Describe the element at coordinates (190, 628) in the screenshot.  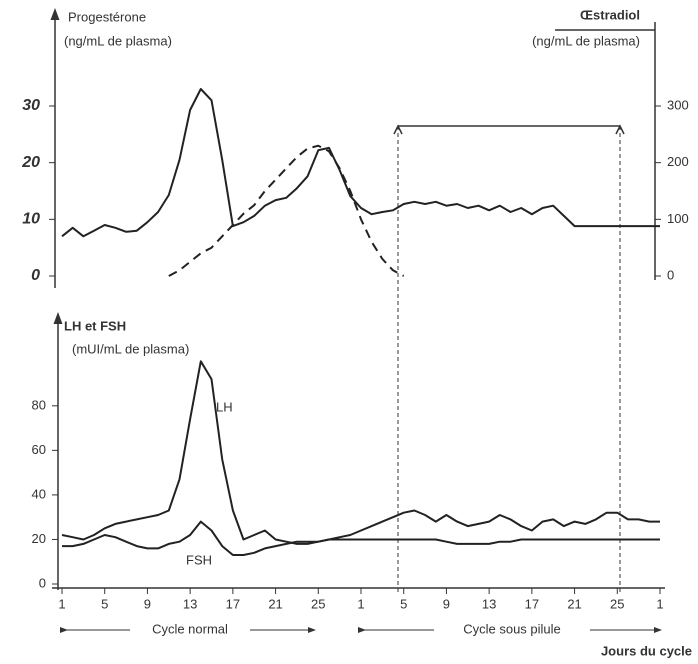
I see `annotation: Cycle normal` at that location.